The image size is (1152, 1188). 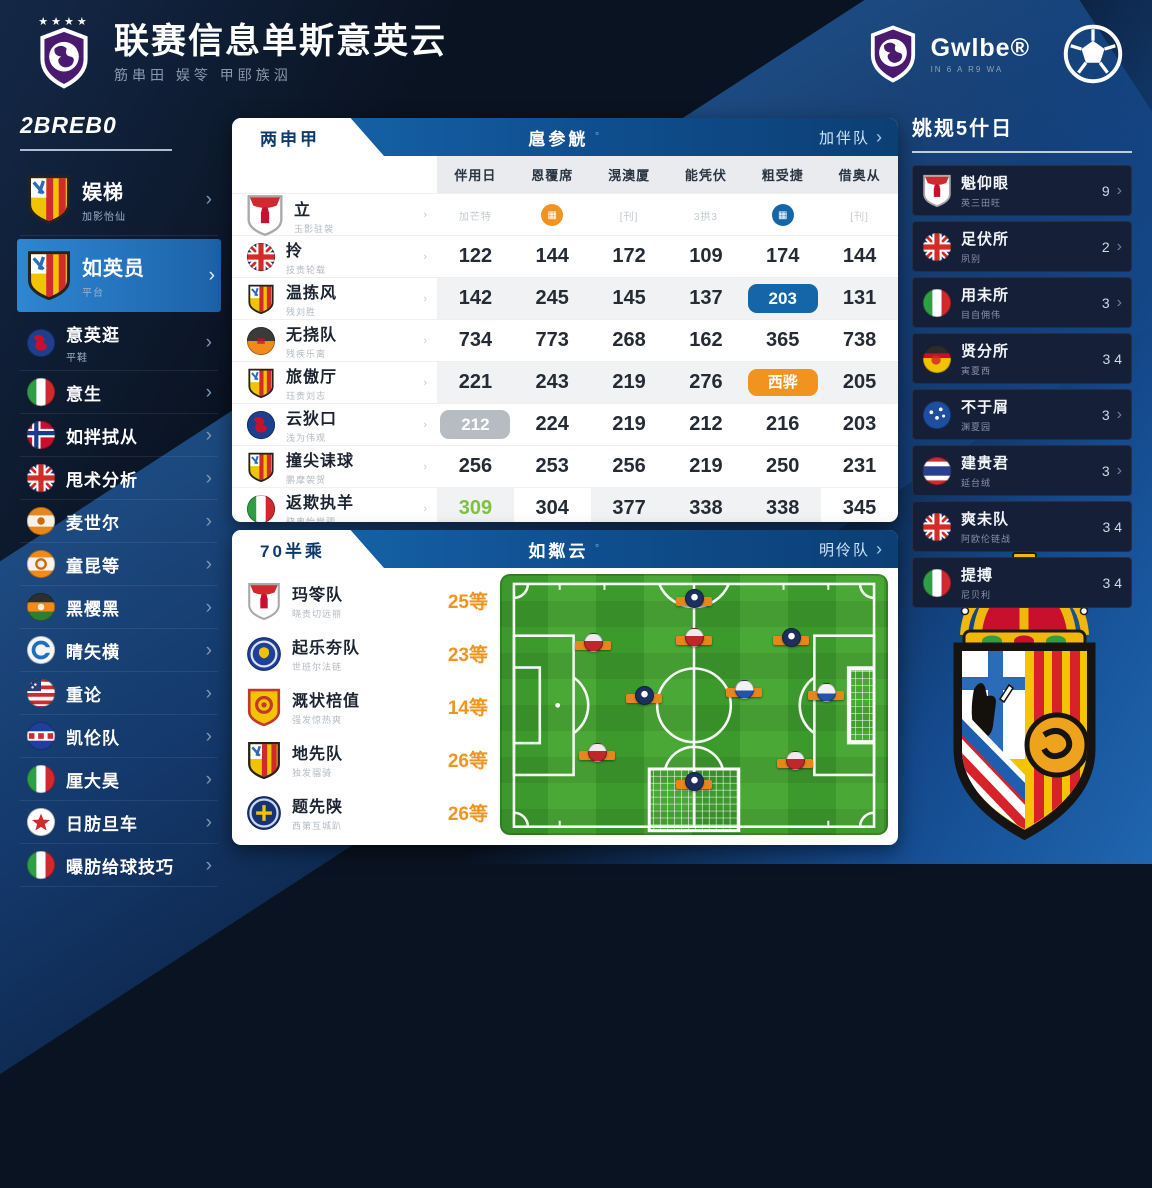 What do you see at coordinates (1022, 526) in the screenshot?
I see `match-card: 爽未队 阿欧伦链战 3 4` at bounding box center [1022, 526].